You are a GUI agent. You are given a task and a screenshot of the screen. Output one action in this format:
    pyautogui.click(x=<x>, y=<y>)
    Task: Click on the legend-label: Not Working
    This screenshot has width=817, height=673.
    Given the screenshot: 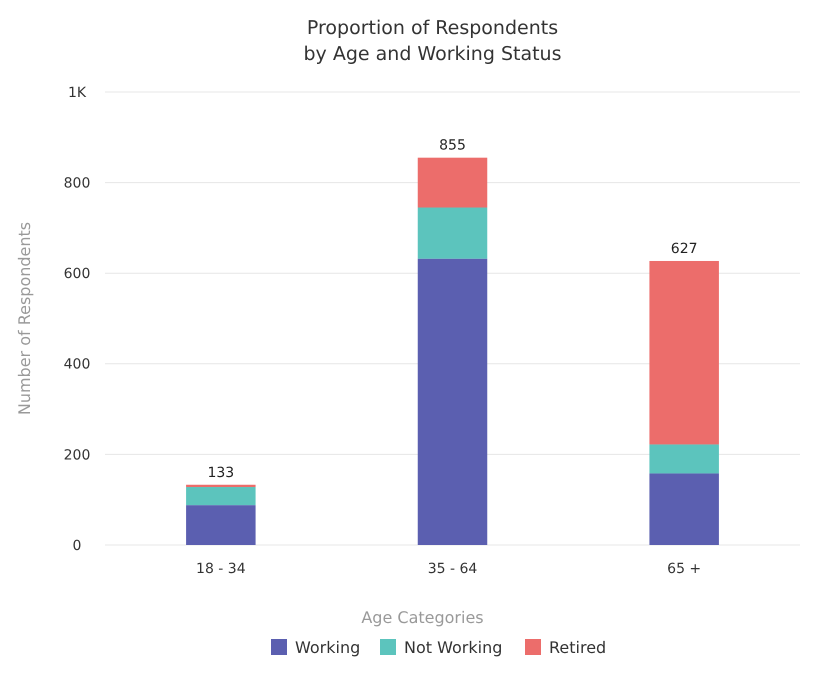 What is the action you would take?
    pyautogui.click(x=453, y=647)
    